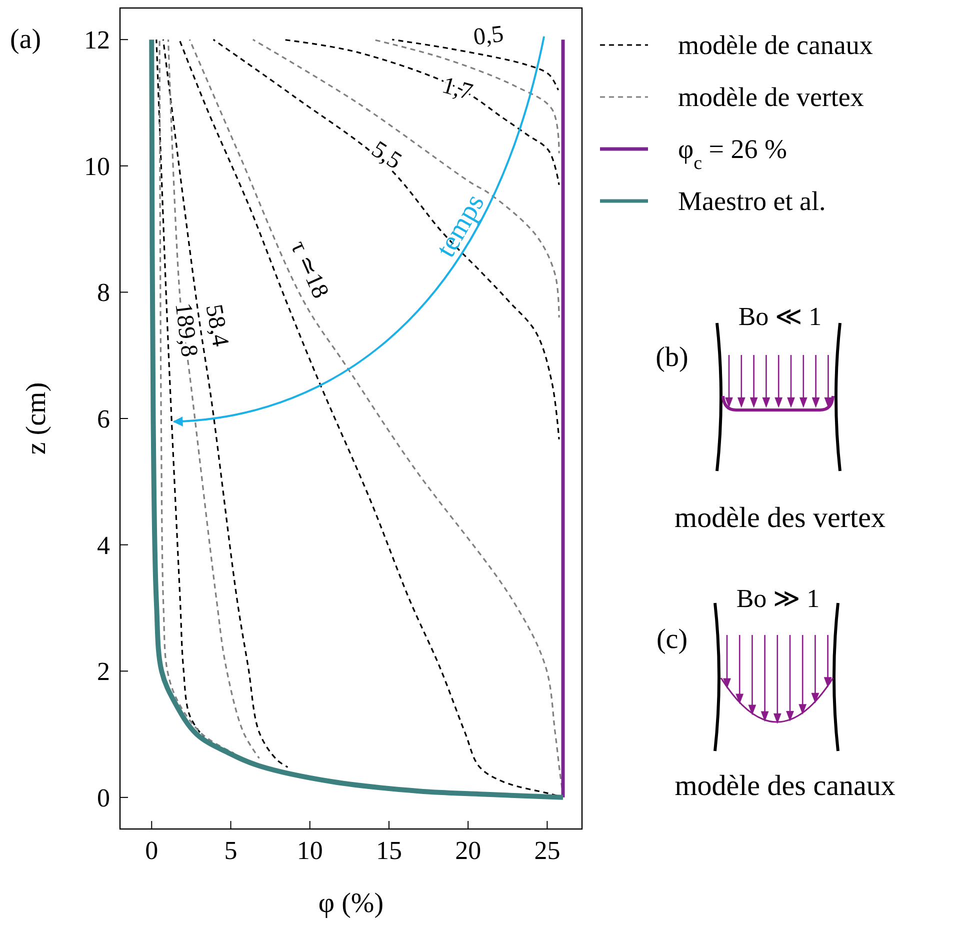 The image size is (963, 929). Describe the element at coordinates (780, 518) in the screenshot. I see `text: modèle des vertex` at that location.